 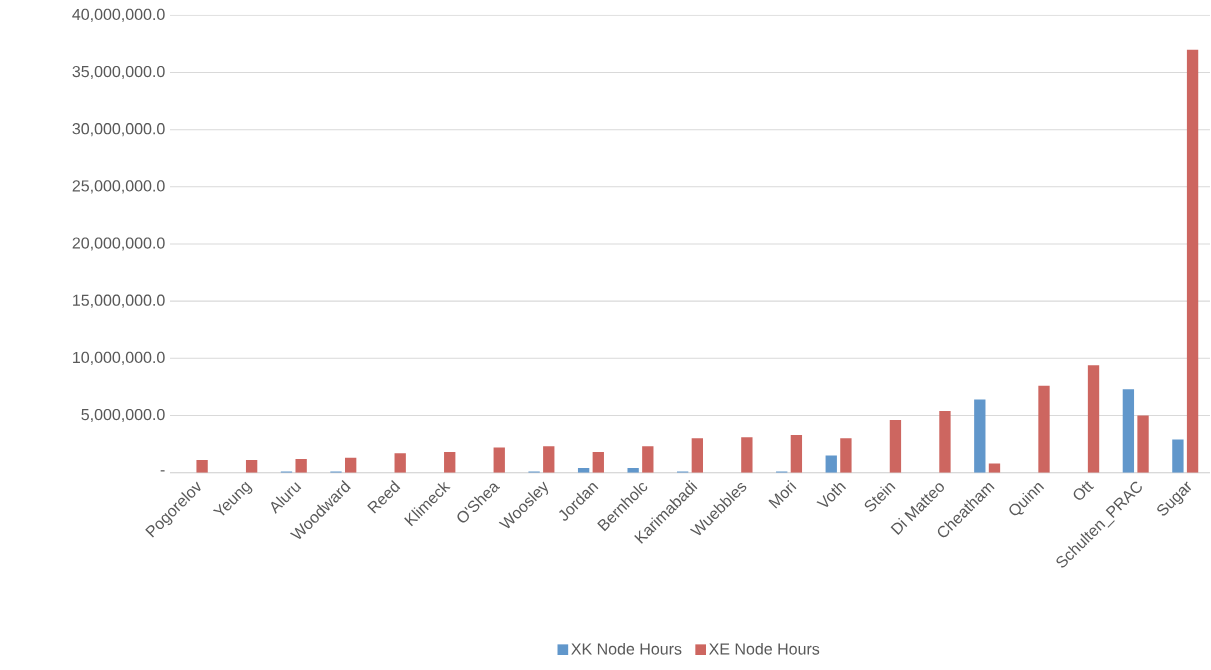 I want to click on y-tick-label: -, so click(x=162, y=471).